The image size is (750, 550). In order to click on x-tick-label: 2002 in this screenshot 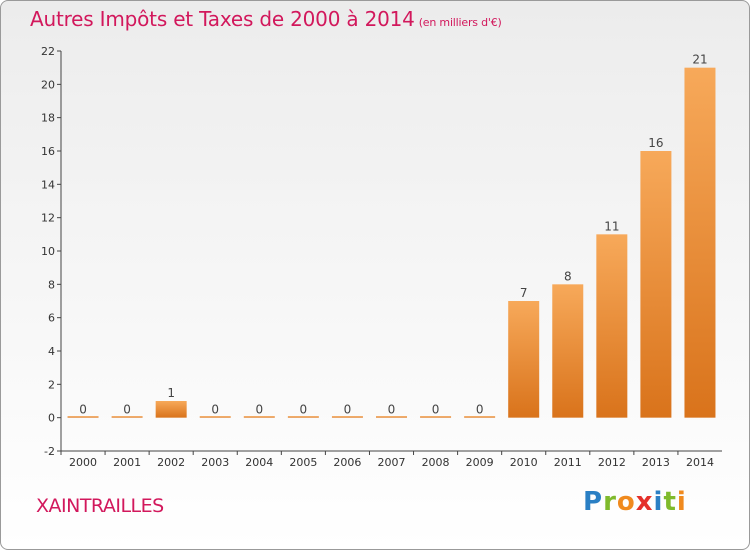, I will do `click(171, 462)`.